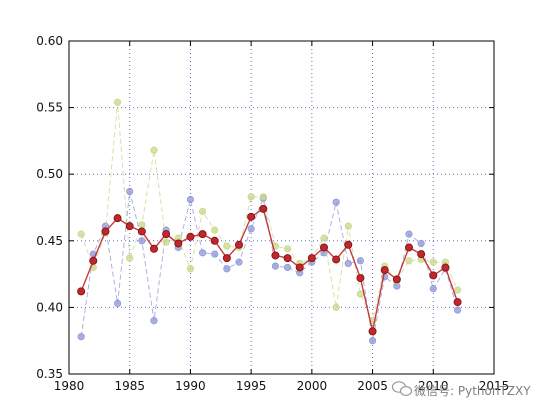  Describe the element at coordinates (472, 391) in the screenshot. I see `watermark-text: 微信号: PythonTZXY` at that location.